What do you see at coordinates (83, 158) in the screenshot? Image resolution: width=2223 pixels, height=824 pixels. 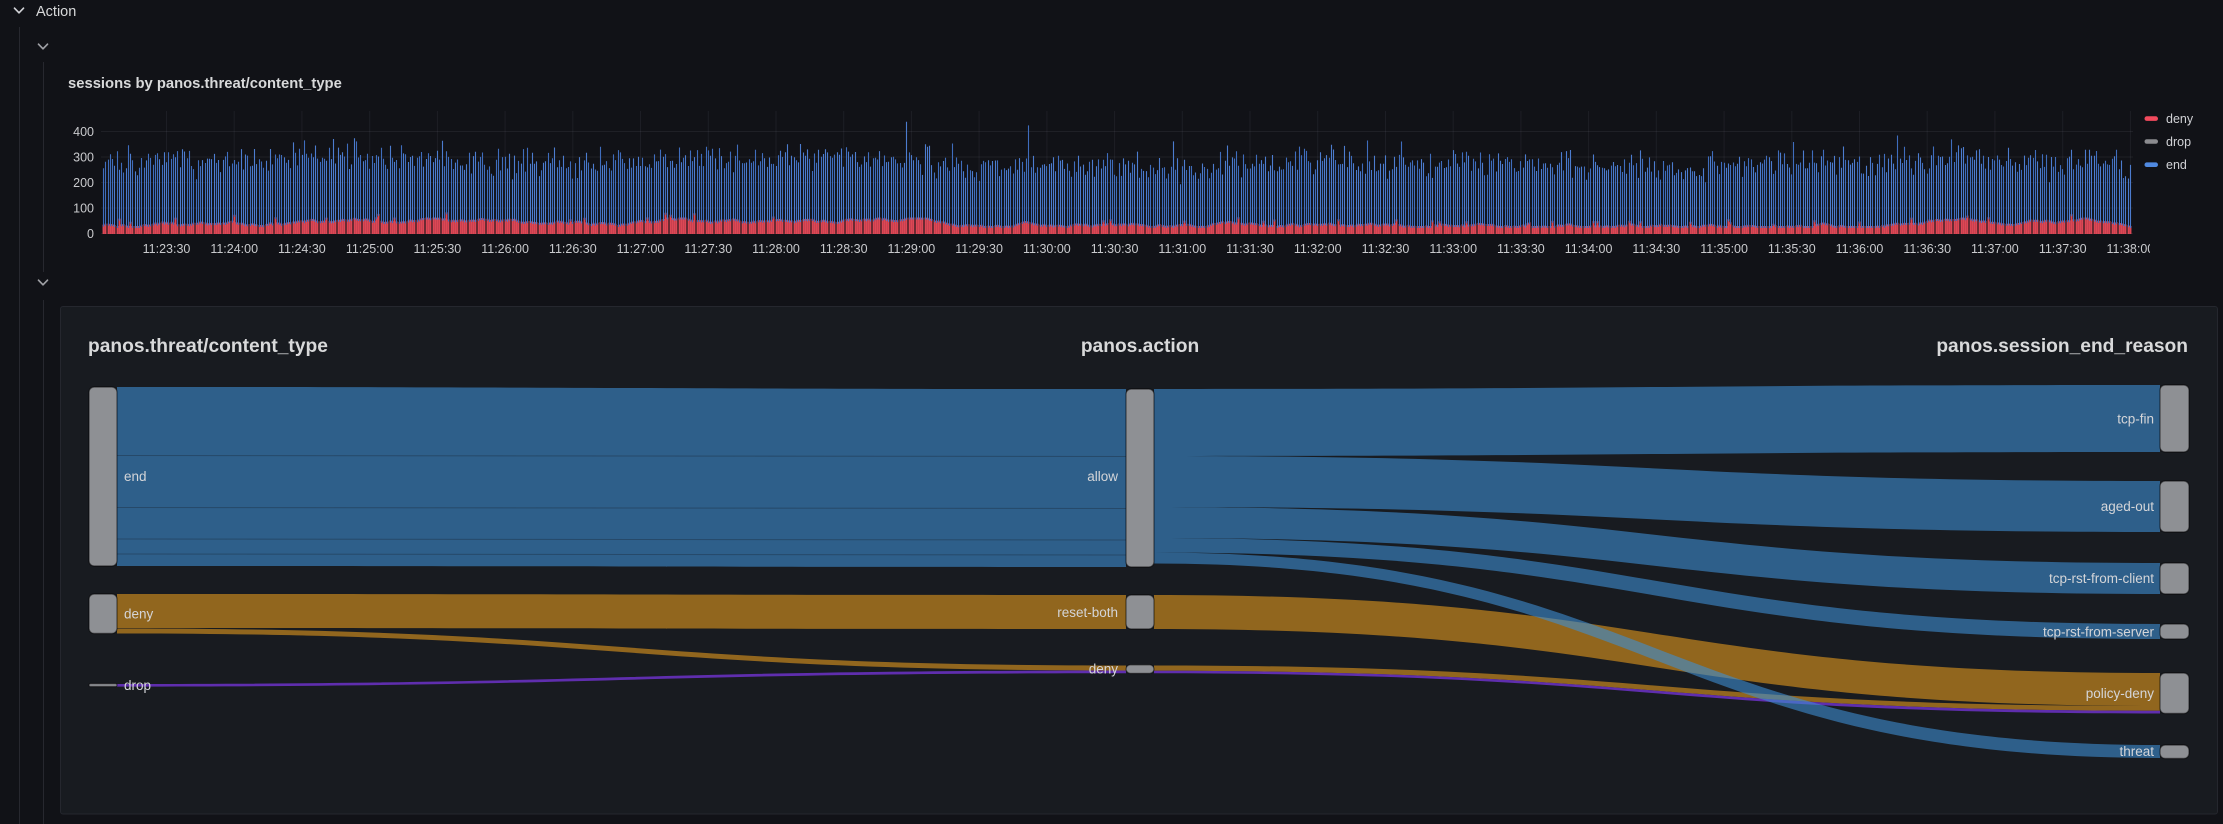 I see `svg-text: 300` at bounding box center [83, 158].